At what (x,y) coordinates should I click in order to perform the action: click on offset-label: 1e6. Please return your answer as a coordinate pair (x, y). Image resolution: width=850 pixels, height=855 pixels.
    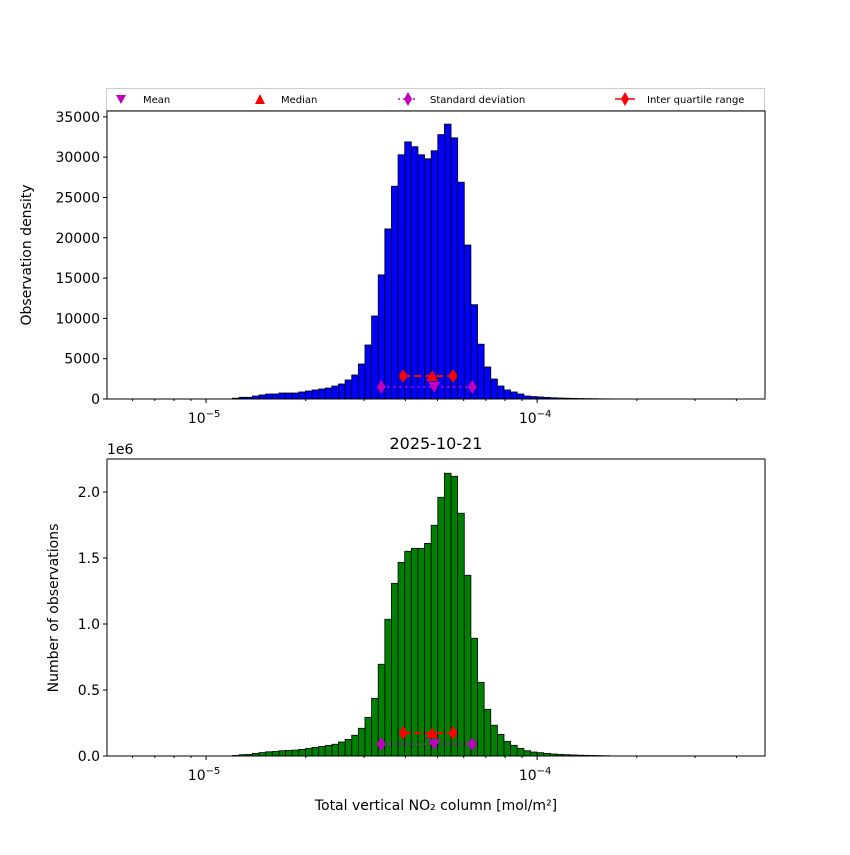
    Looking at the image, I should click on (120, 450).